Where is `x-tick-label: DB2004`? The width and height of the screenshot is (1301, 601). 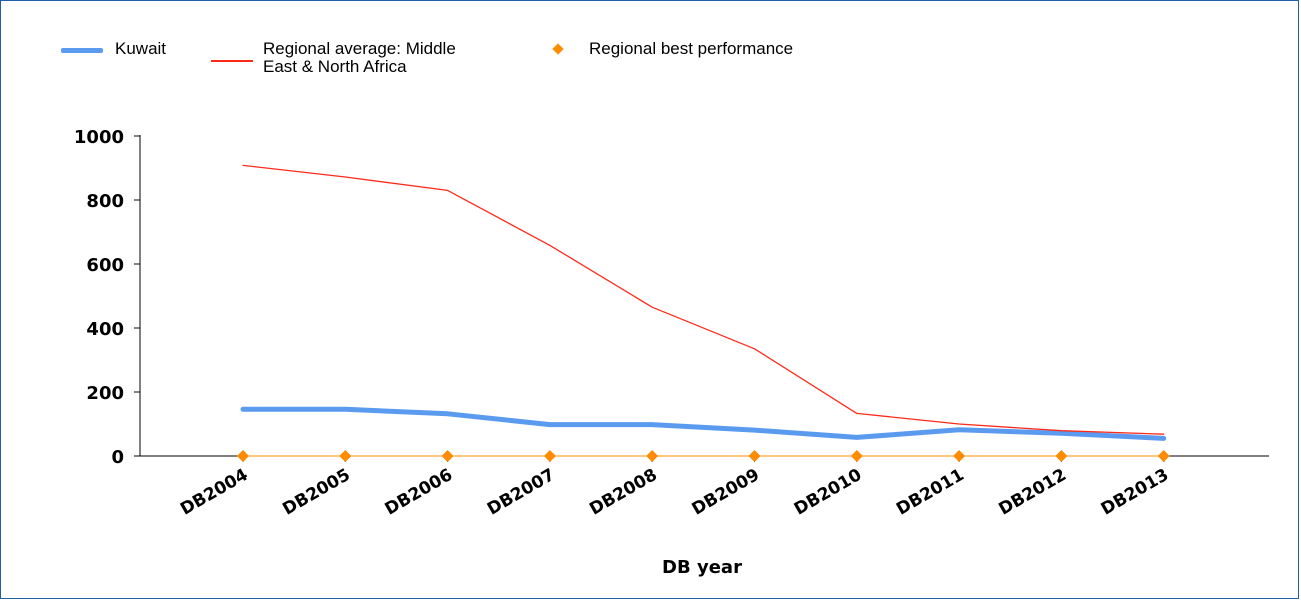
x-tick-label: DB2004 is located at coordinates (214, 492).